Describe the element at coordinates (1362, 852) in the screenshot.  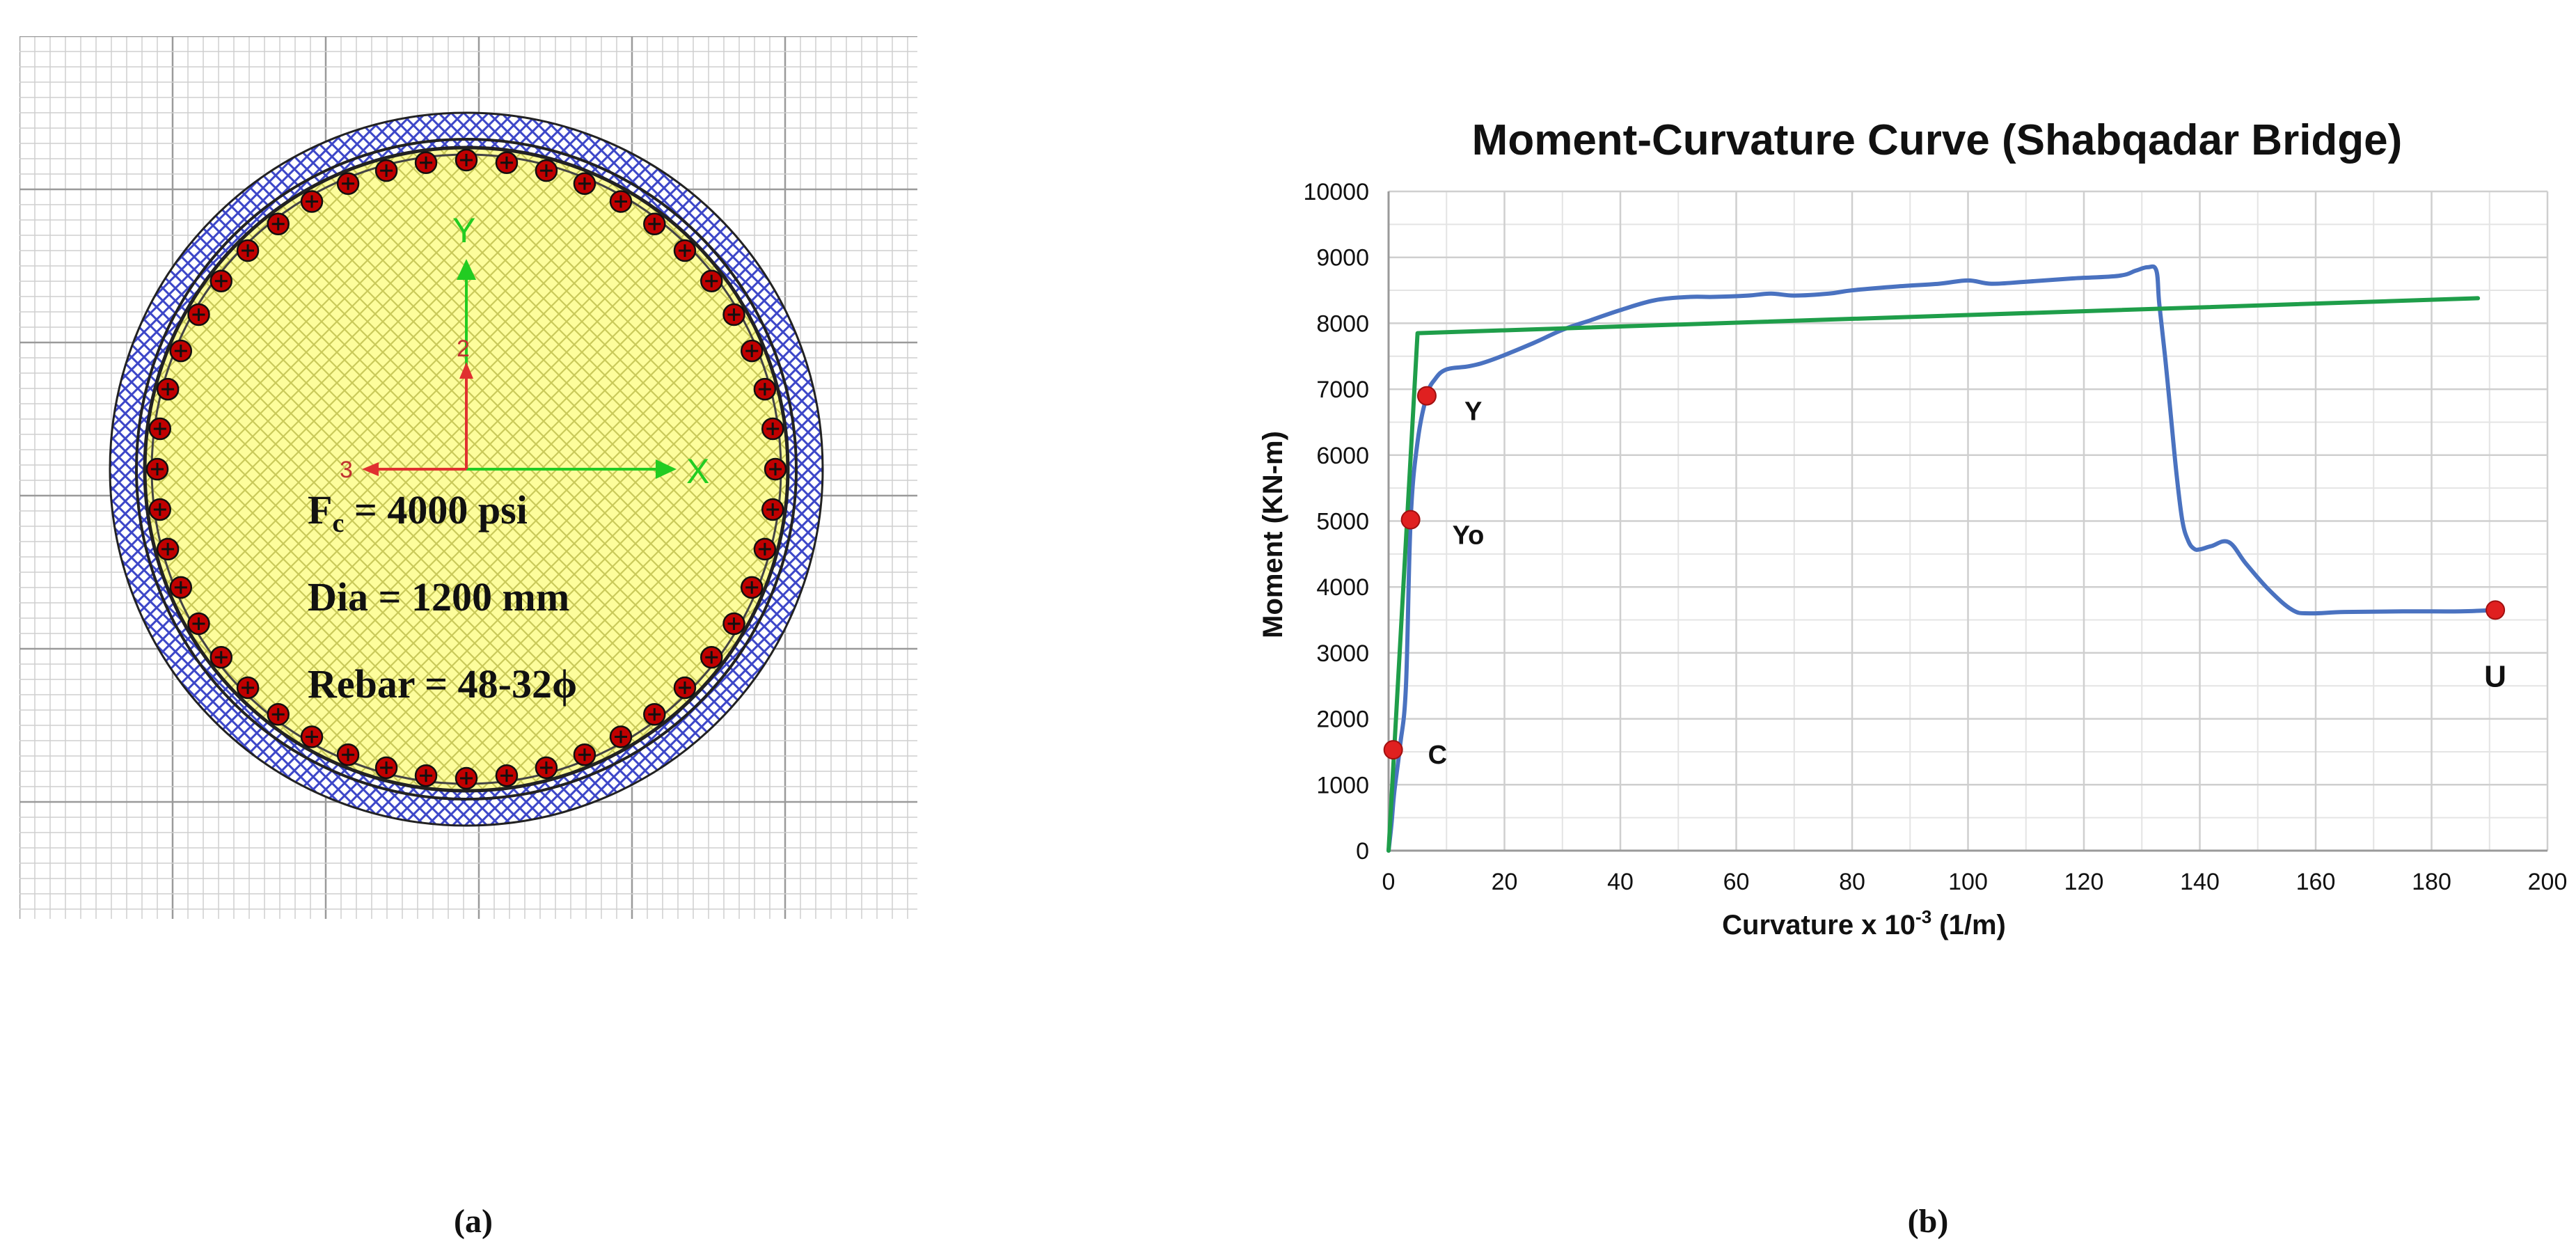
I see `y-tick-label: 0` at that location.